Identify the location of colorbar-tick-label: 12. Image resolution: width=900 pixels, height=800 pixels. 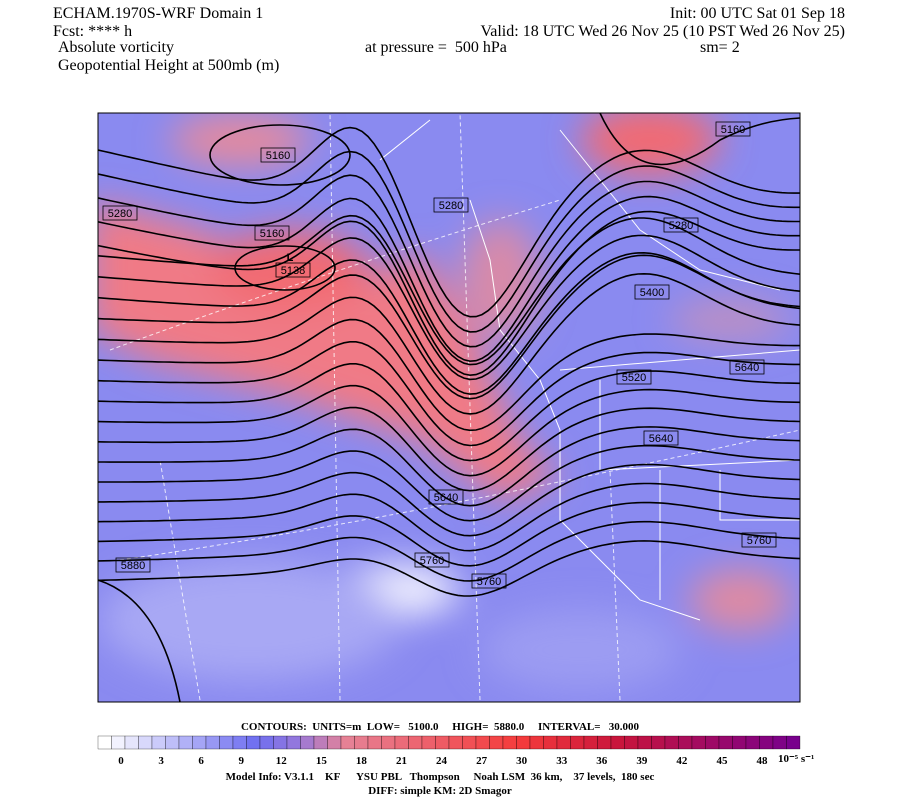
(282, 761).